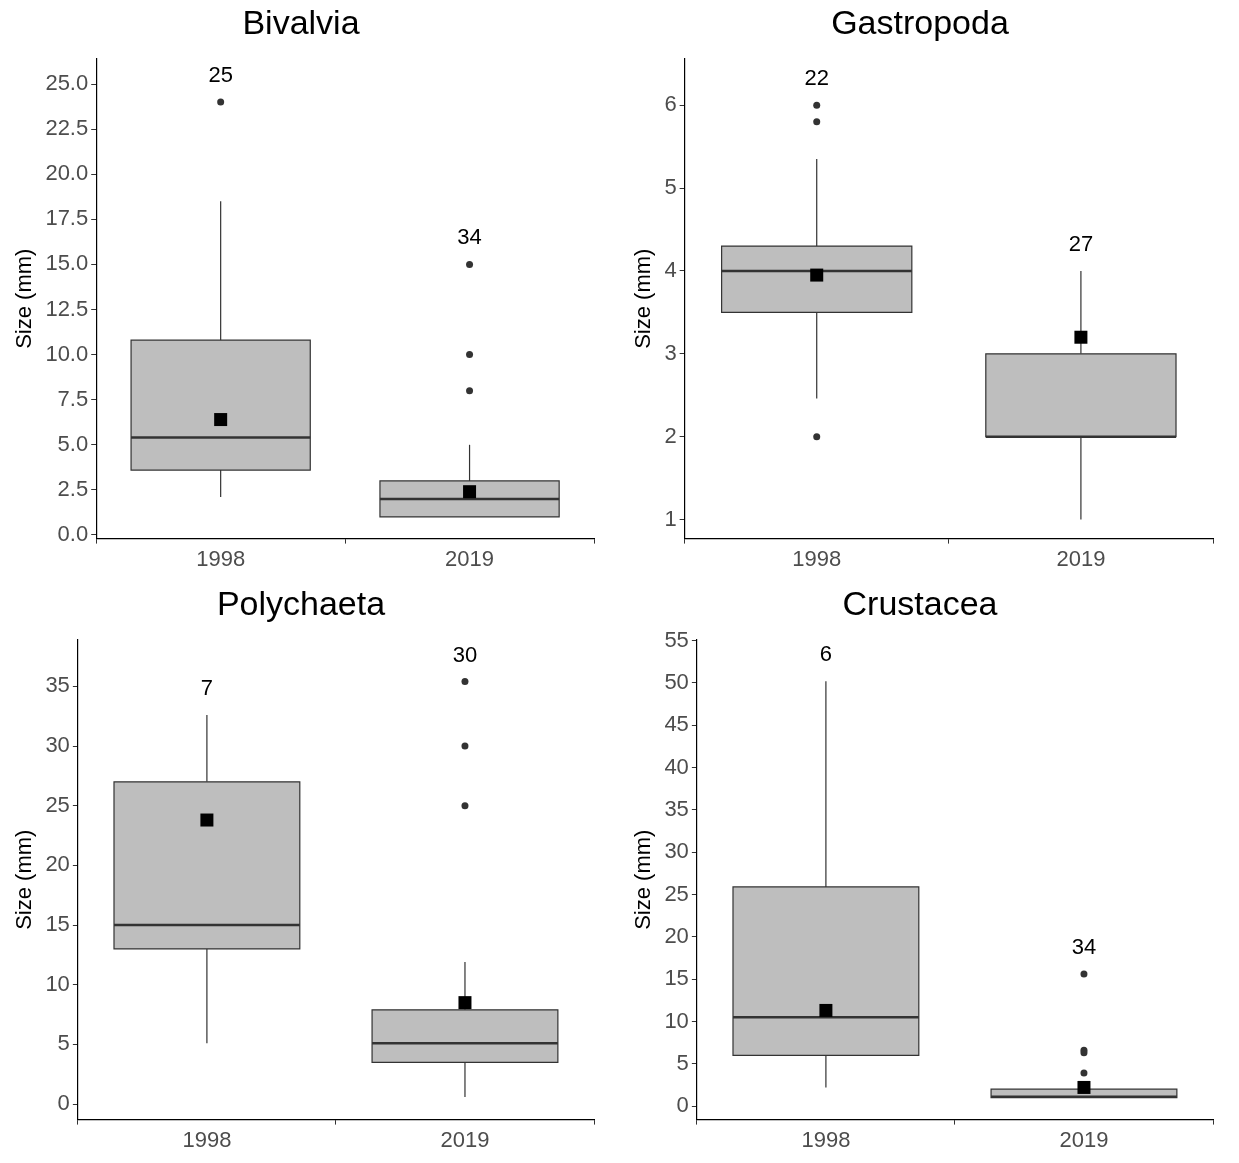  I want to click on annotation: 7, so click(207, 688).